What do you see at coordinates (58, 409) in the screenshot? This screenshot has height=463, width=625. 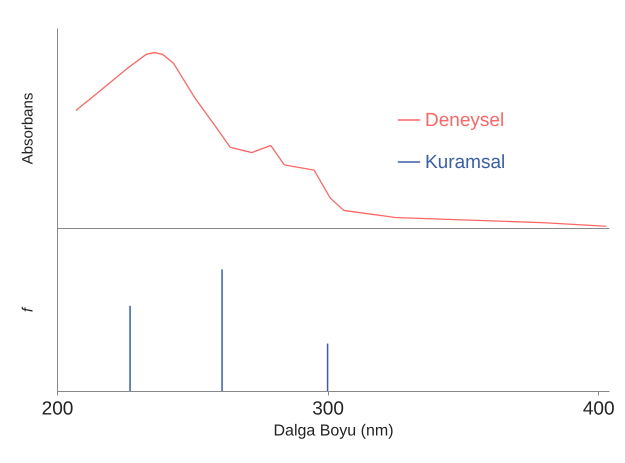 I see `x-tick-label: 200` at bounding box center [58, 409].